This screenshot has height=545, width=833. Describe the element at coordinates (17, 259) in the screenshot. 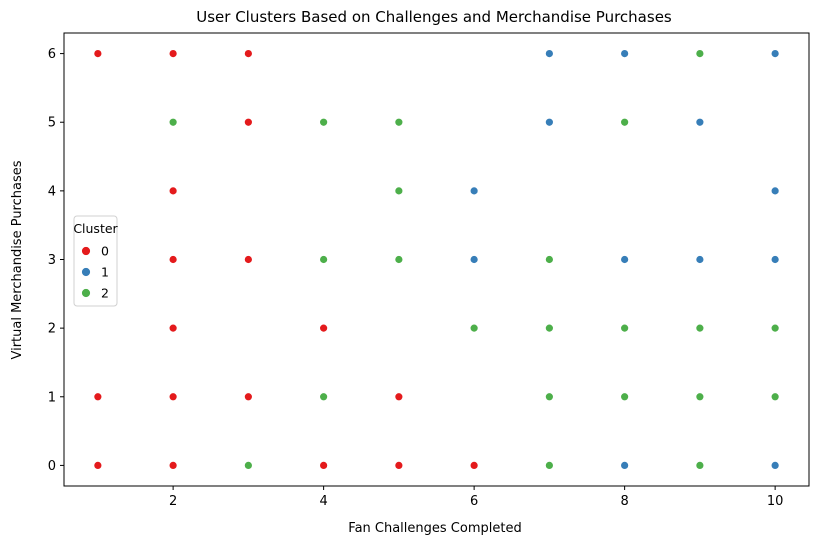

I see `y-axis-label: Virtual Merchandise Purchases` at that location.